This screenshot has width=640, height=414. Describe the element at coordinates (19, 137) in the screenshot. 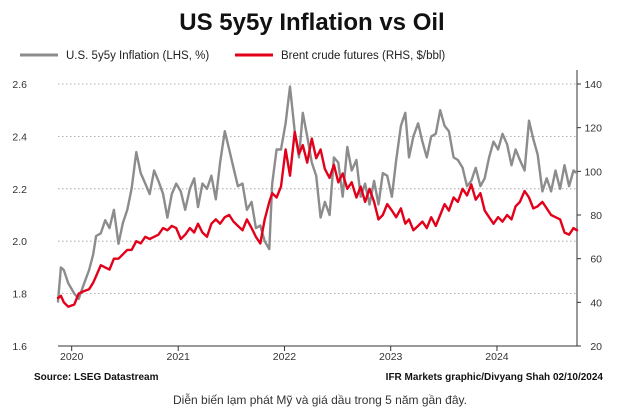

I see `left-tick-label: 2.4` at that location.